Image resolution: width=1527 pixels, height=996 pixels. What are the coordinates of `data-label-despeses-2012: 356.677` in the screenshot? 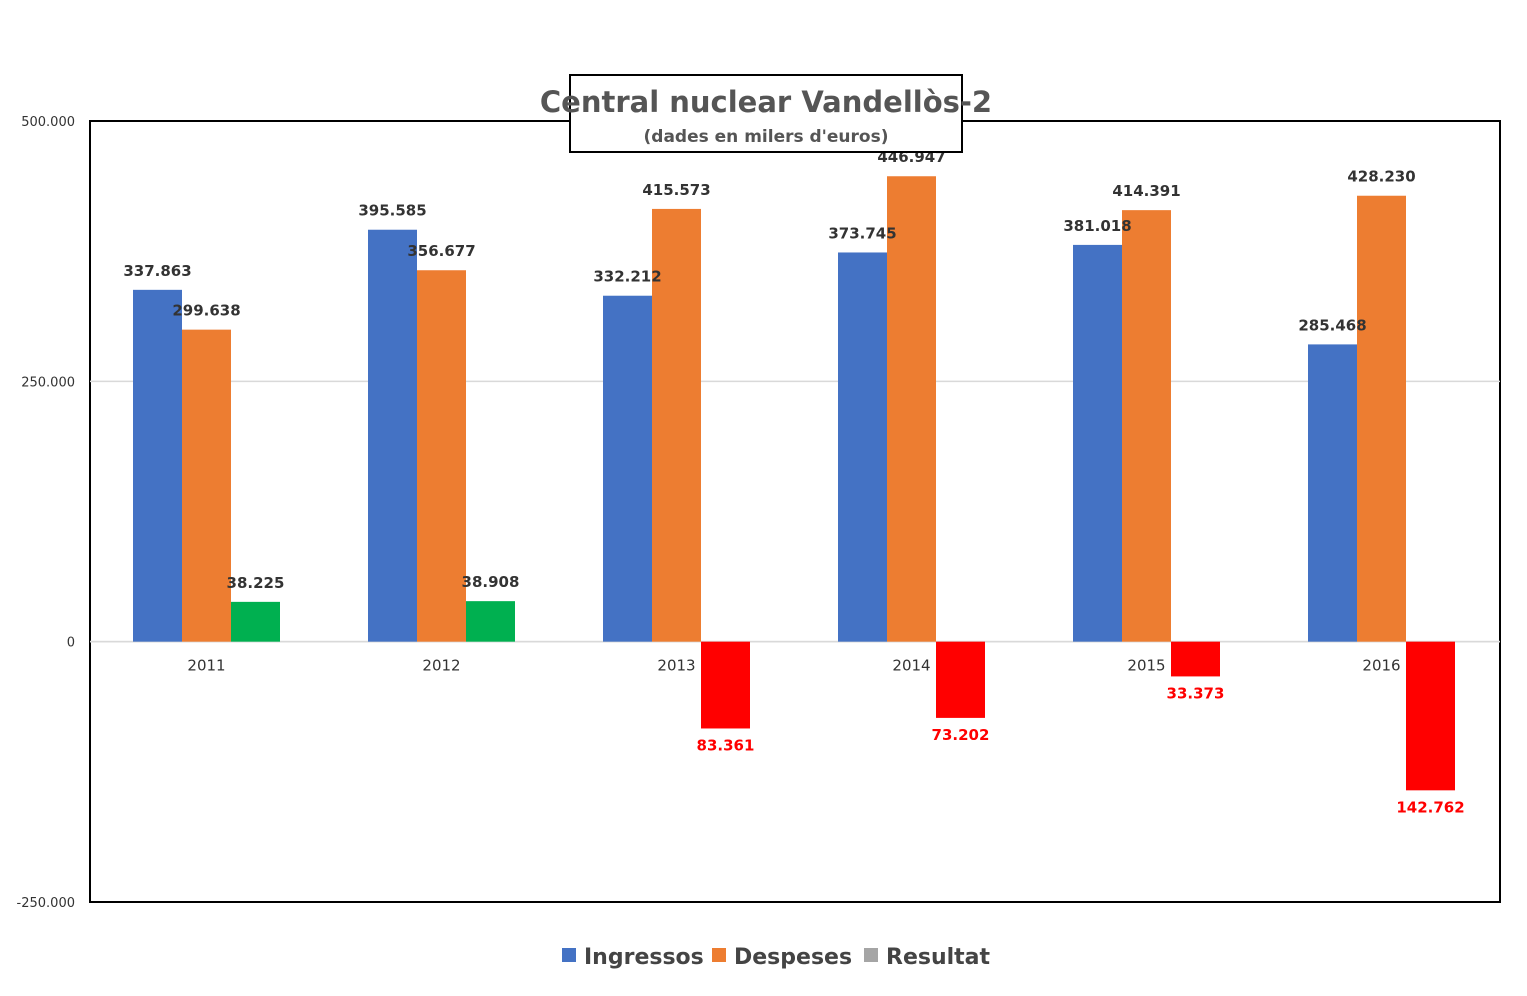 It's located at (441, 251).